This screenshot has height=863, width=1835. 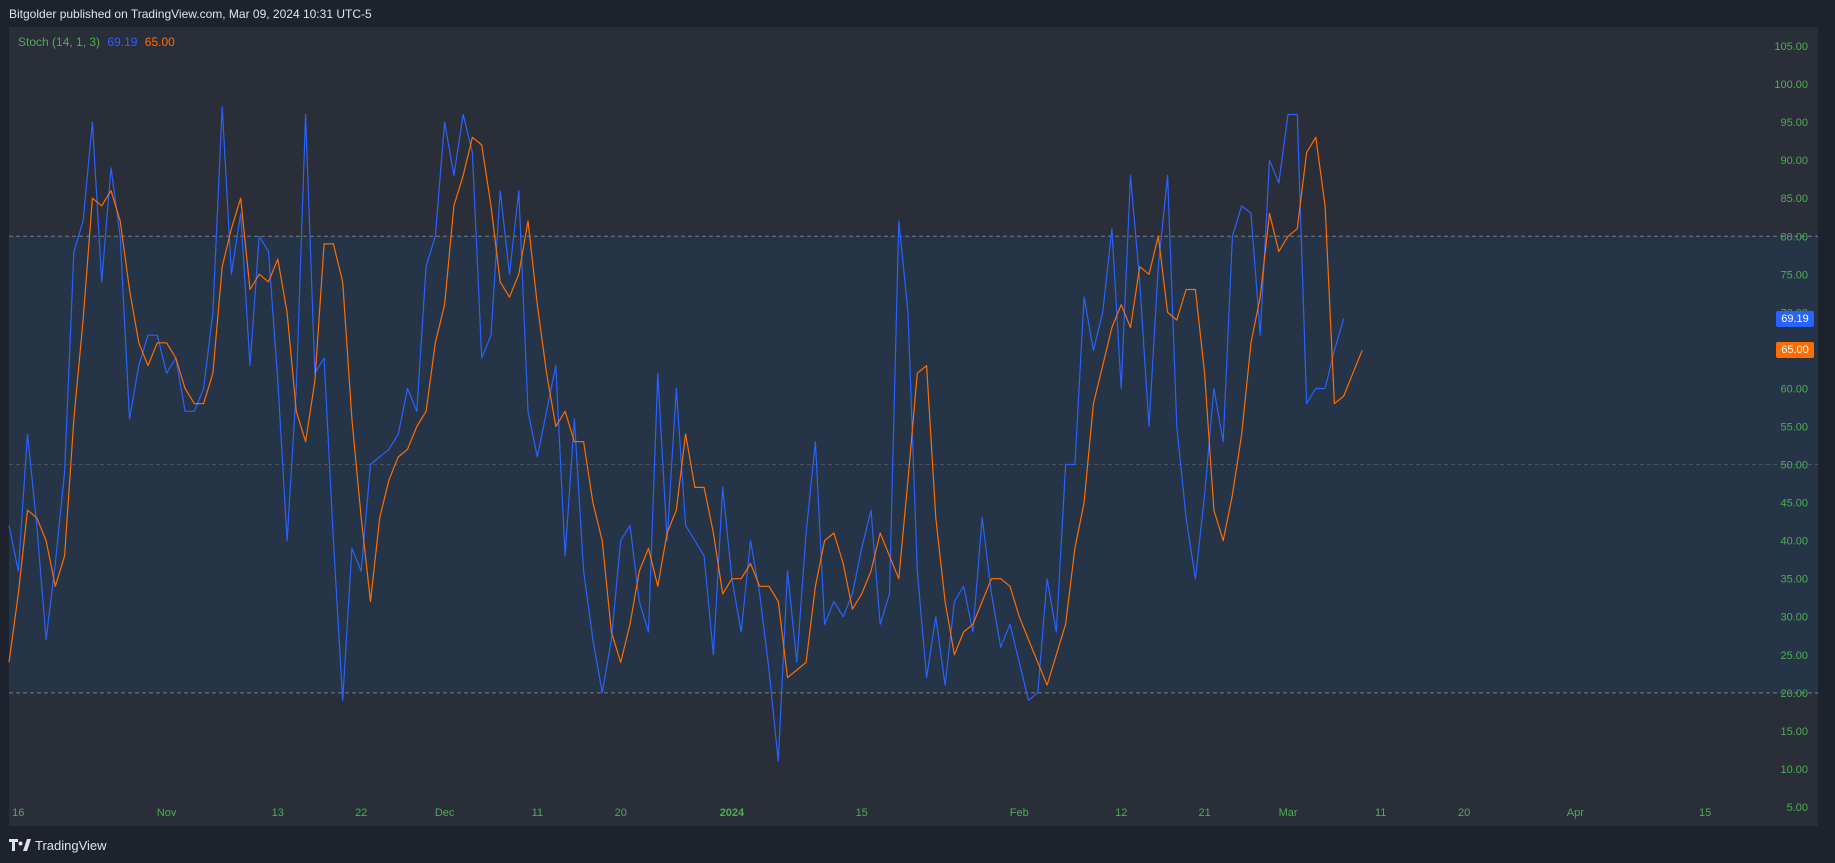 What do you see at coordinates (1794, 618) in the screenshot?
I see `y-tick-label: 30.00` at bounding box center [1794, 618].